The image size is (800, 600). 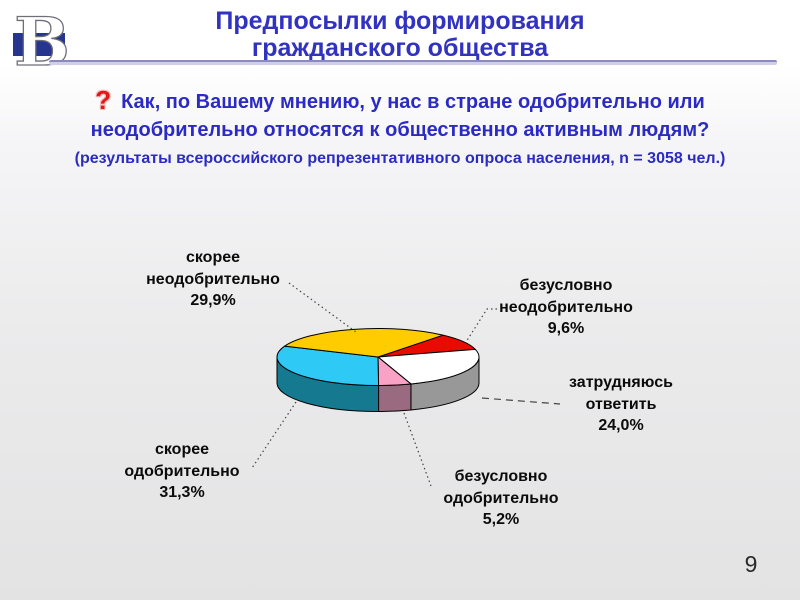 I want to click on callout-label-line: затрудняюсь, so click(x=621, y=382).